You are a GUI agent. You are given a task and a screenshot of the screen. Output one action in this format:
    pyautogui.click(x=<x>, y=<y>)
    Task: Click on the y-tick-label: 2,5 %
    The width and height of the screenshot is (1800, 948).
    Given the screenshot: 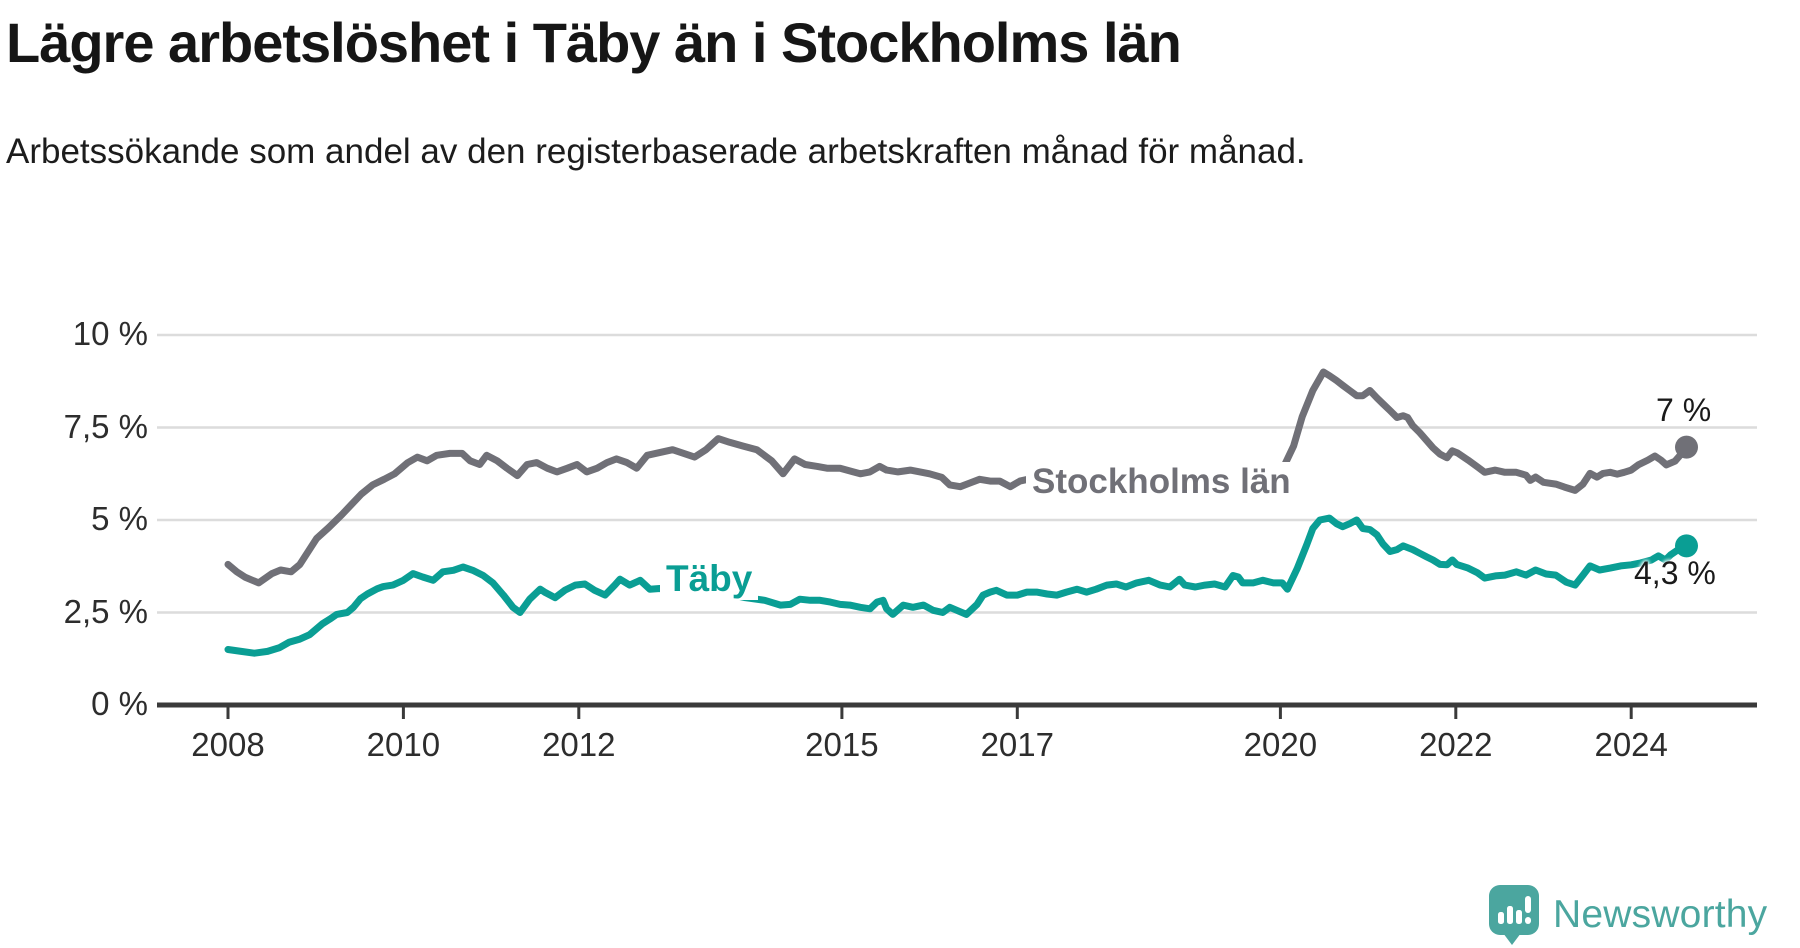 What is the action you would take?
    pyautogui.click(x=105, y=611)
    